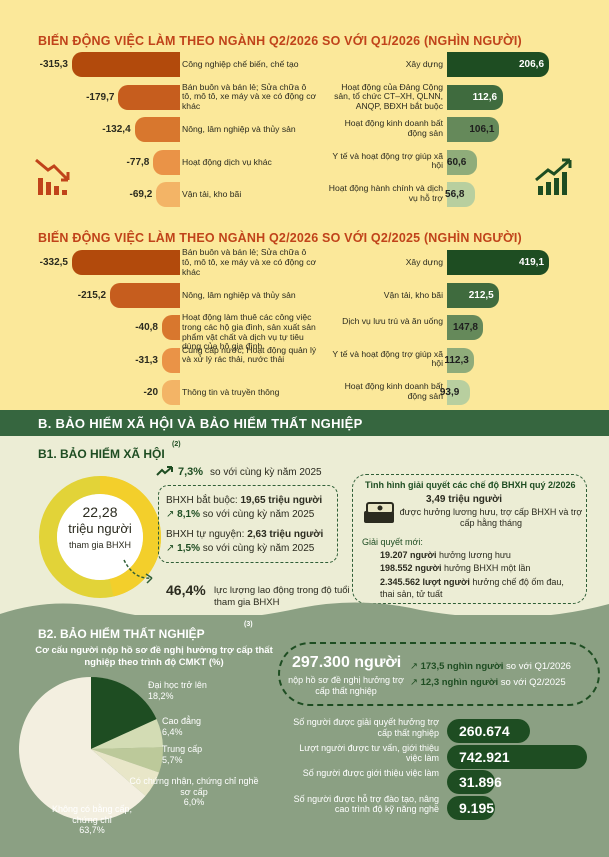 Image resolution: width=609 pixels, height=857 pixels. What do you see at coordinates (100, 528) in the screenshot?
I see `ring-unit: triệu người` at bounding box center [100, 528].